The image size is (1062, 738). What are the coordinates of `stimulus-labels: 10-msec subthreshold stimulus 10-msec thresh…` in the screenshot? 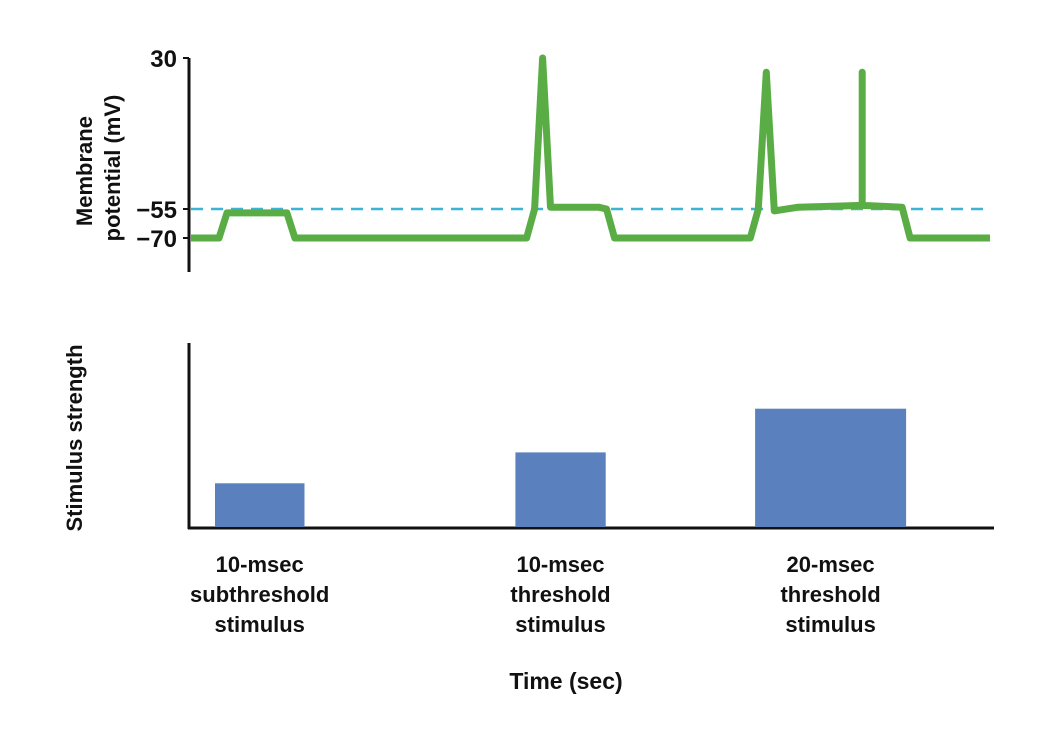 It's located at (535, 594).